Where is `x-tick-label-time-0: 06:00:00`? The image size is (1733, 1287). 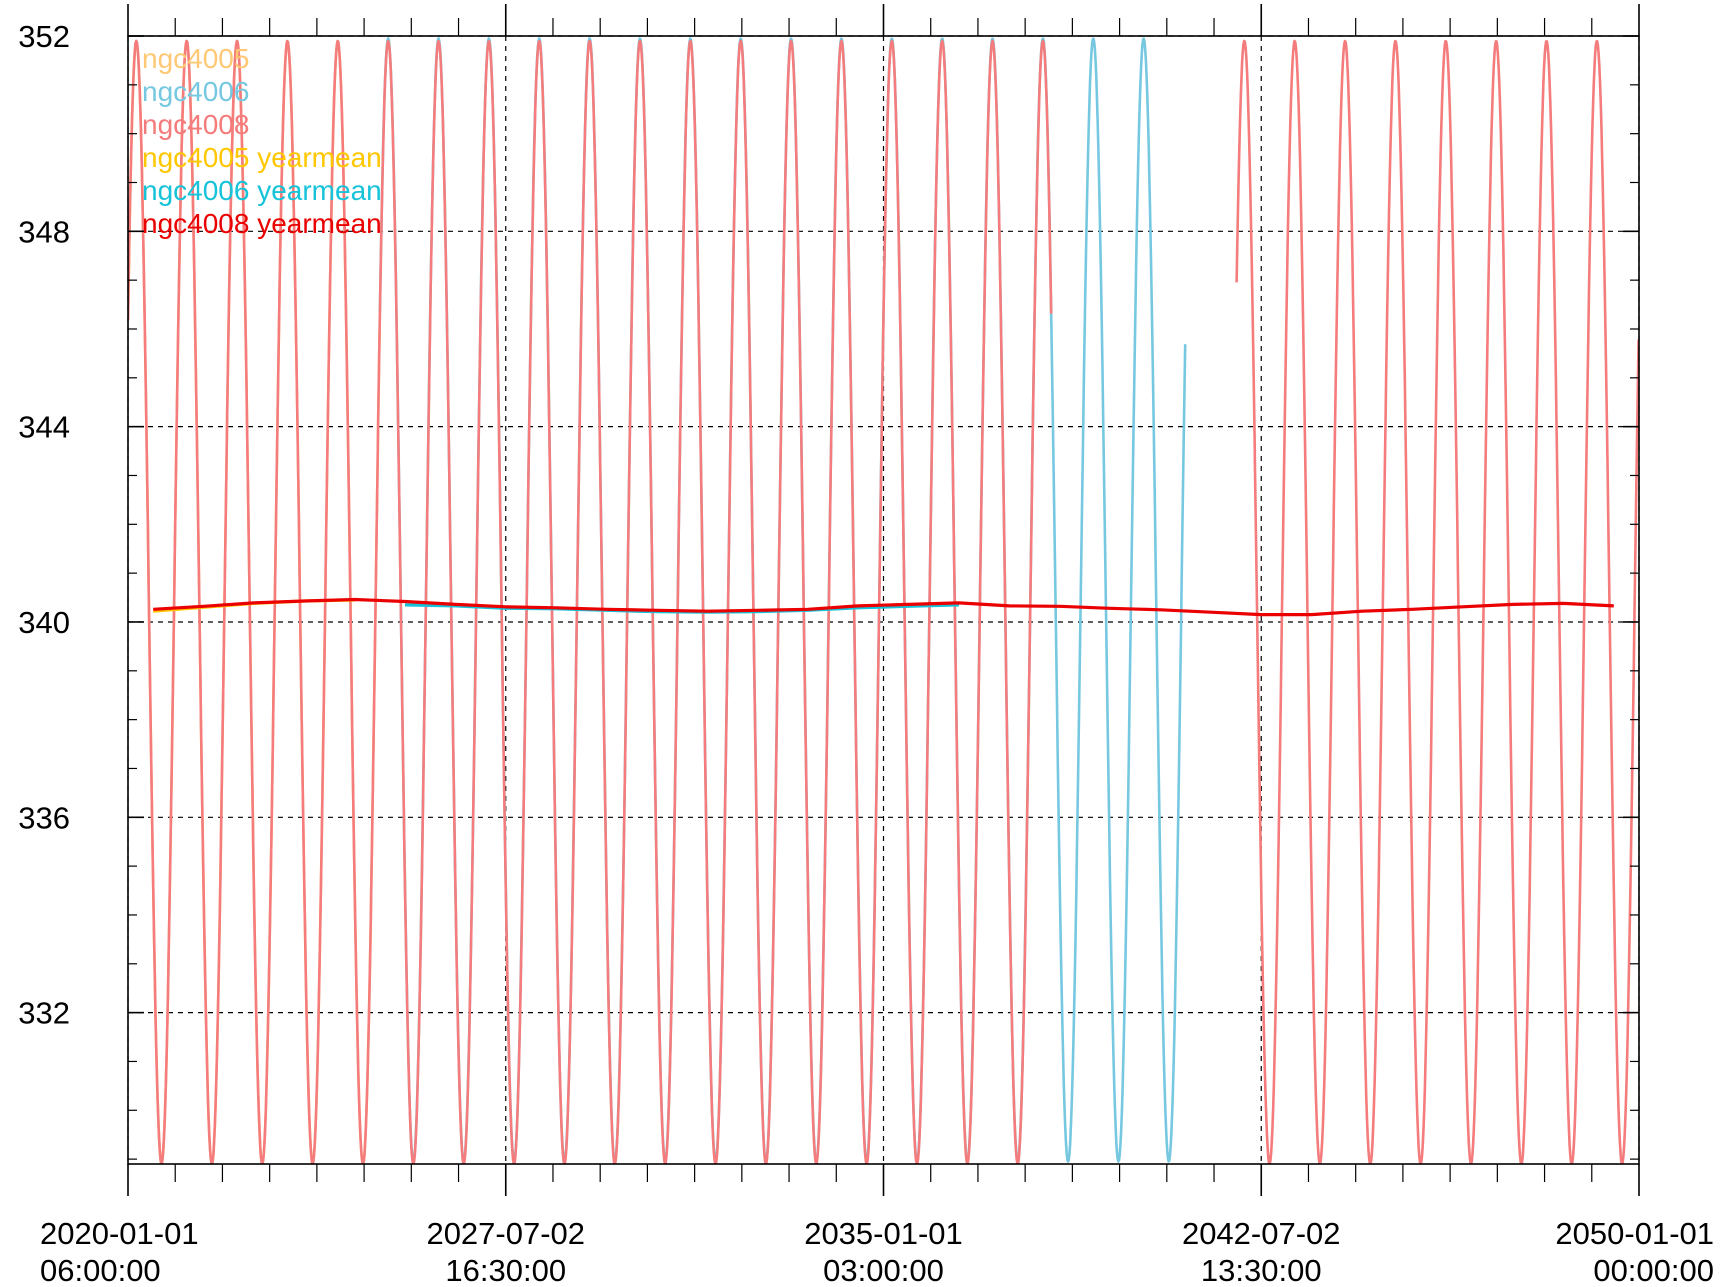 x-tick-label-time-0: 06:00:00 is located at coordinates (100, 1270).